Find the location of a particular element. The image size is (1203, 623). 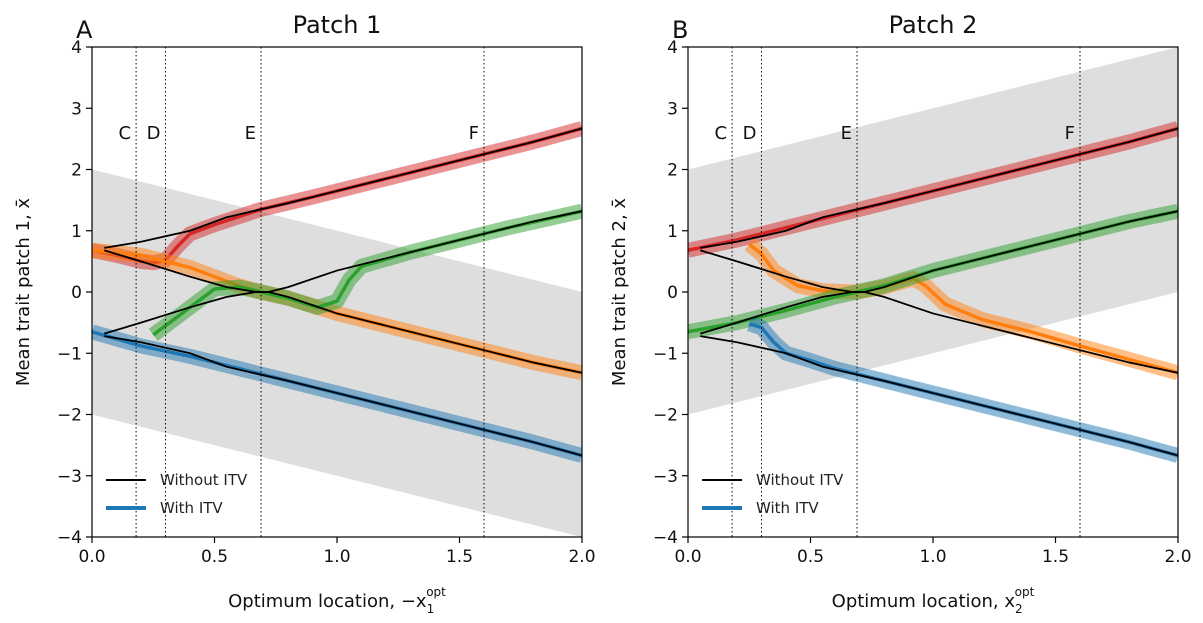

vline-label-b-D: D is located at coordinates (750, 133).